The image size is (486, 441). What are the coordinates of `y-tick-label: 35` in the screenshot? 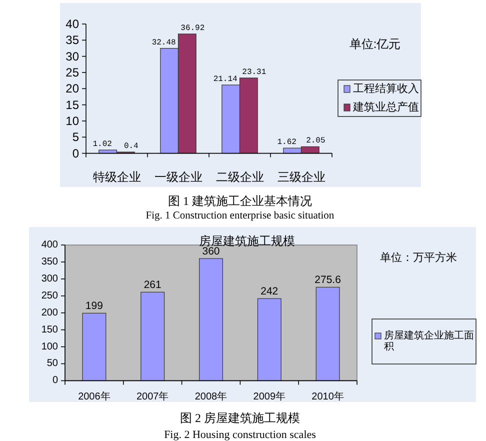 It's located at (73, 40).